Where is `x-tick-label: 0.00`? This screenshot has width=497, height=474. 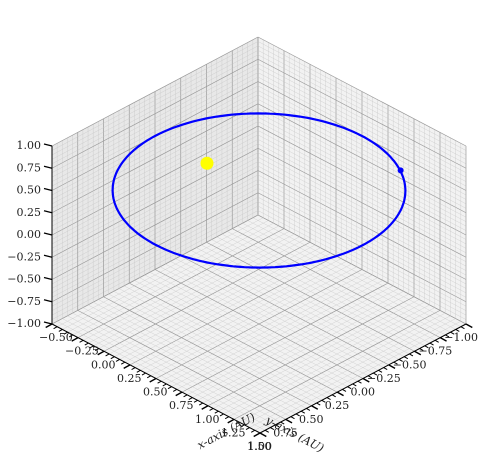
x-tick-label: 0.00 is located at coordinates (103, 364).